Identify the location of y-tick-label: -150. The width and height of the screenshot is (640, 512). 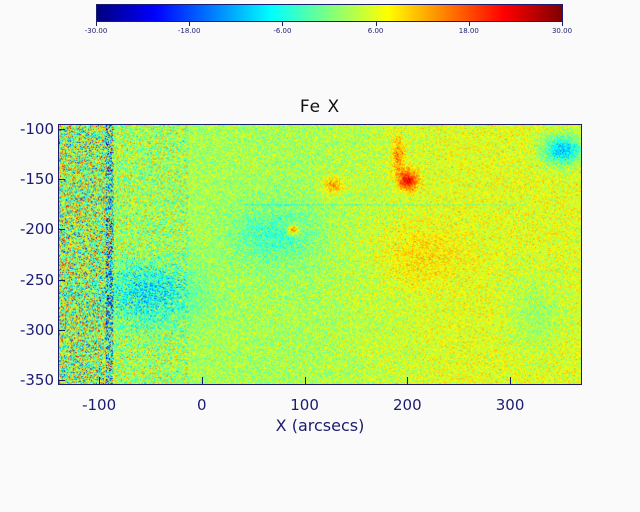
(36, 179).